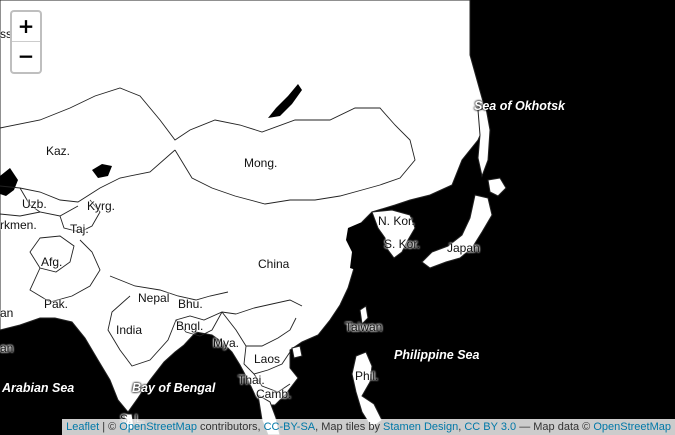 The height and width of the screenshot is (435, 675). What do you see at coordinates (58, 151) in the screenshot?
I see `label-kazakhstan: Kaz.` at bounding box center [58, 151].